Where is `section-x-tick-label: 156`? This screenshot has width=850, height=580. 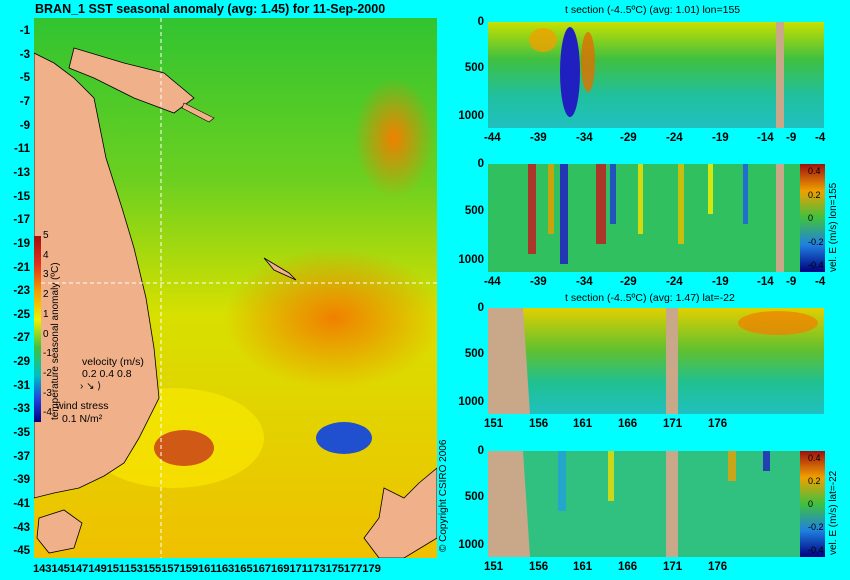
section-x-tick-label: 156 is located at coordinates (539, 424).